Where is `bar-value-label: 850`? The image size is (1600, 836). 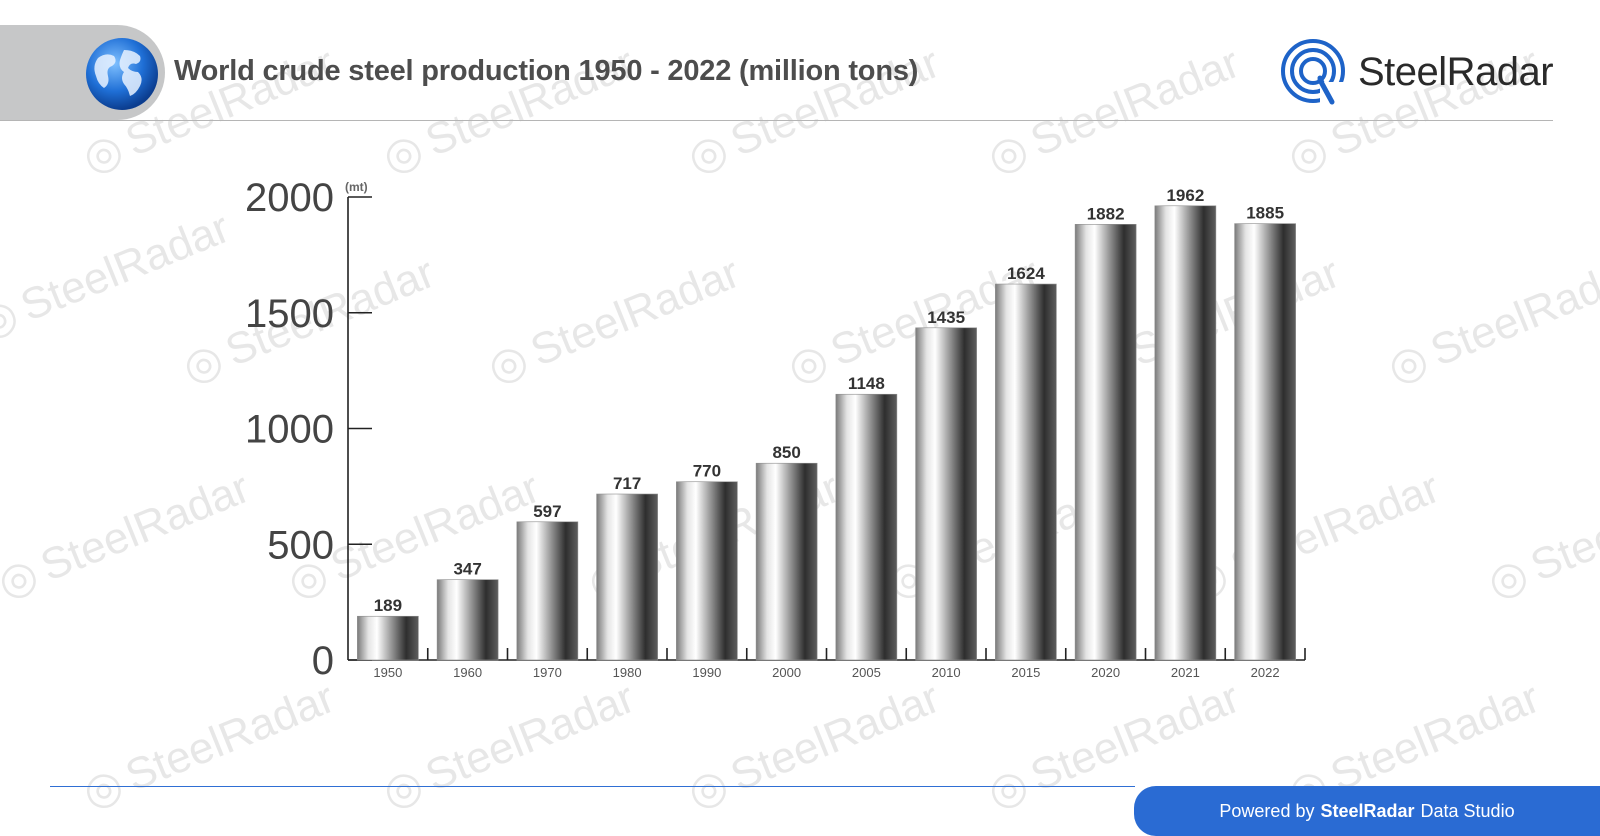 bar-value-label: 850 is located at coordinates (786, 452).